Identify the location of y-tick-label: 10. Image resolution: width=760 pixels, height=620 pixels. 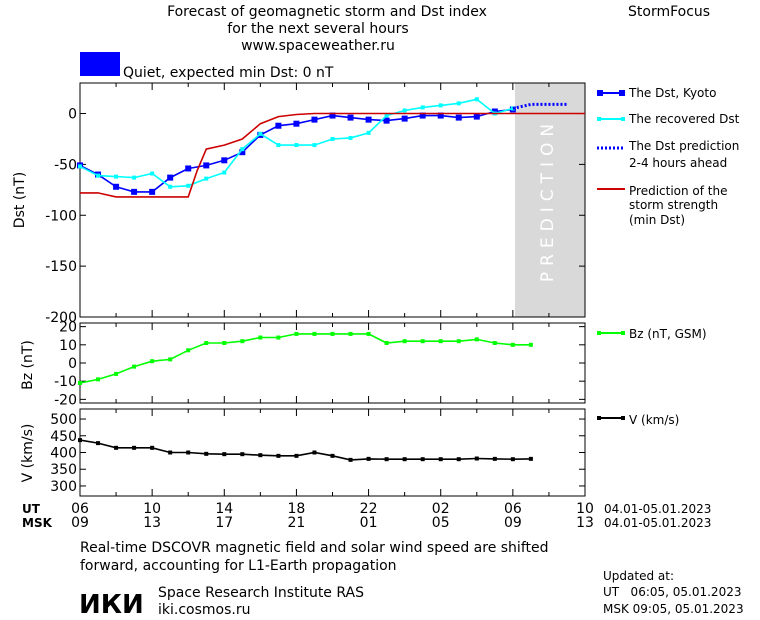
(68, 346).